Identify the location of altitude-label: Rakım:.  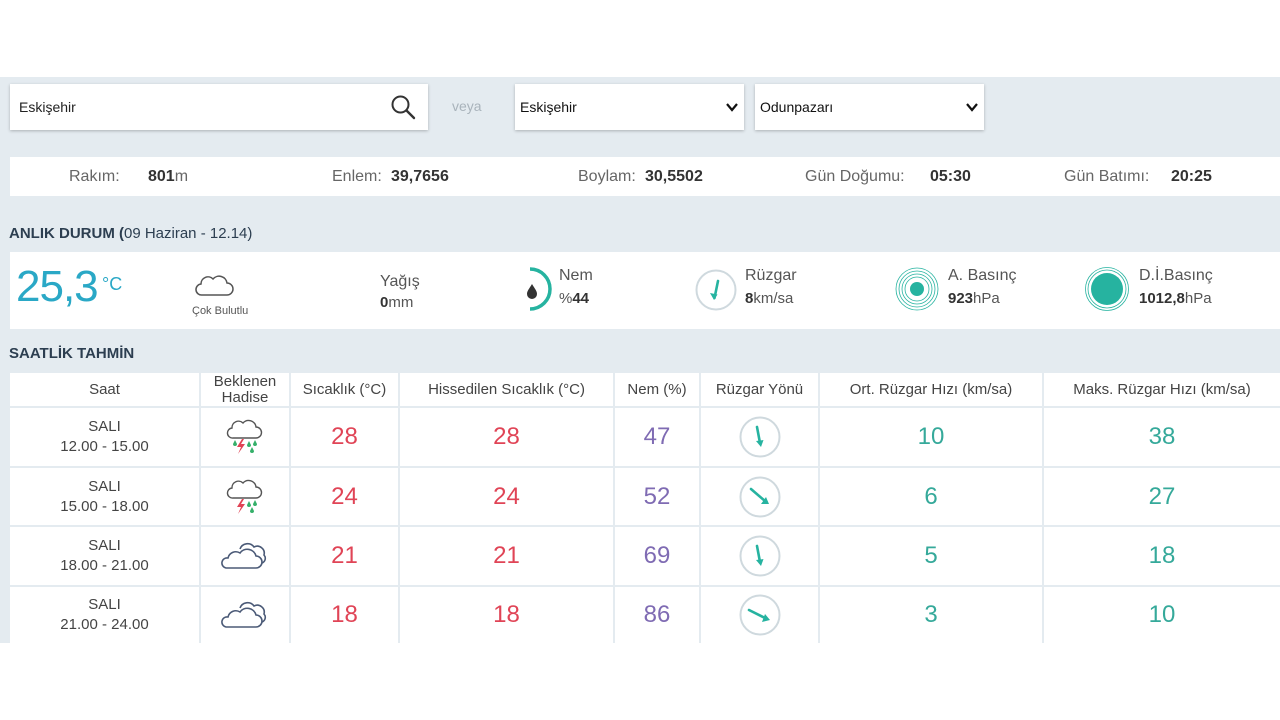
(94, 176).